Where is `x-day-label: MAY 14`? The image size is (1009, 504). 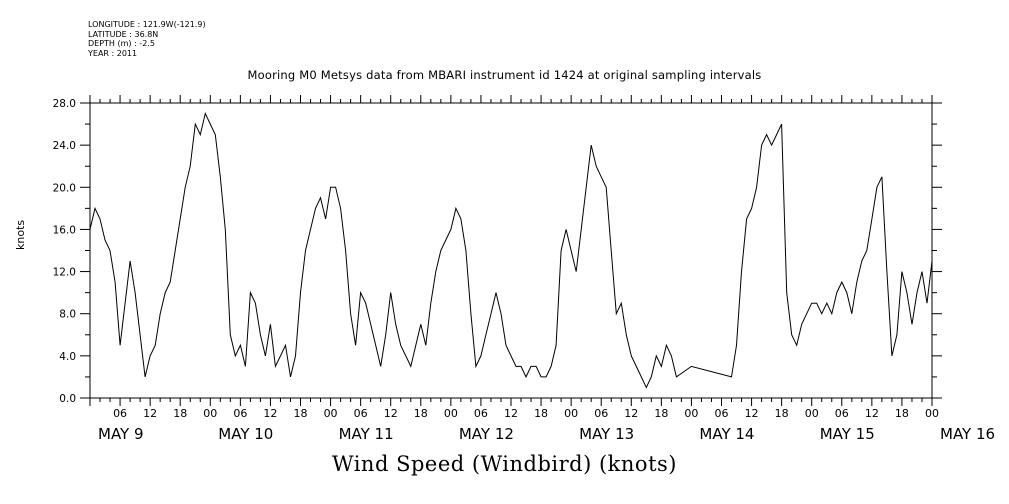
x-day-label: MAY 14 is located at coordinates (726, 434).